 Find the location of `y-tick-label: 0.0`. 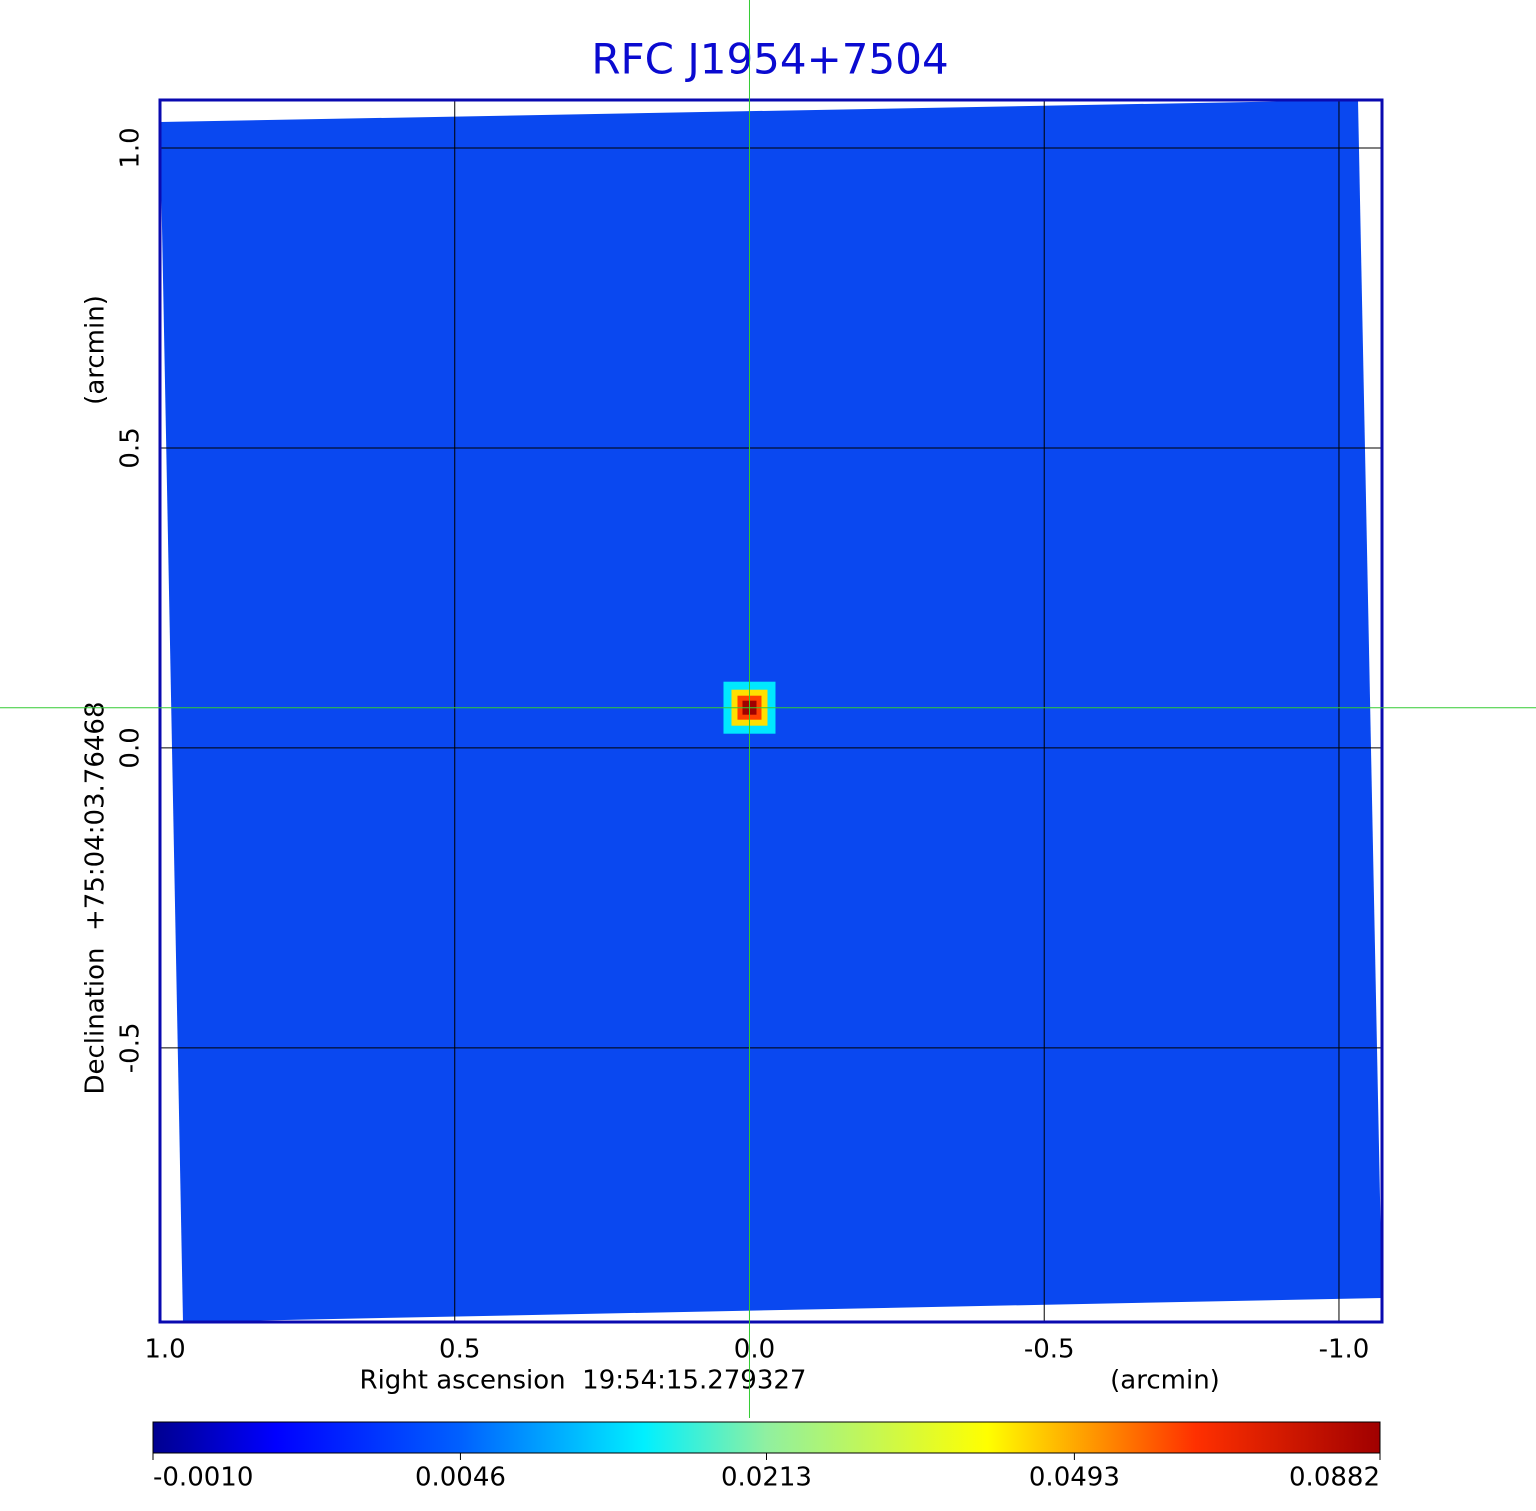

y-tick-label: 0.0 is located at coordinates (131, 747).